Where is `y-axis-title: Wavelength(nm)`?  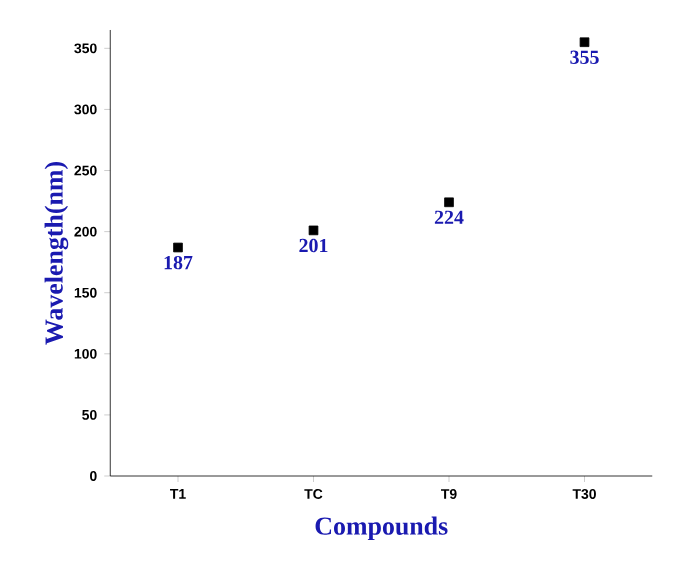 y-axis-title: Wavelength(nm) is located at coordinates (56, 253).